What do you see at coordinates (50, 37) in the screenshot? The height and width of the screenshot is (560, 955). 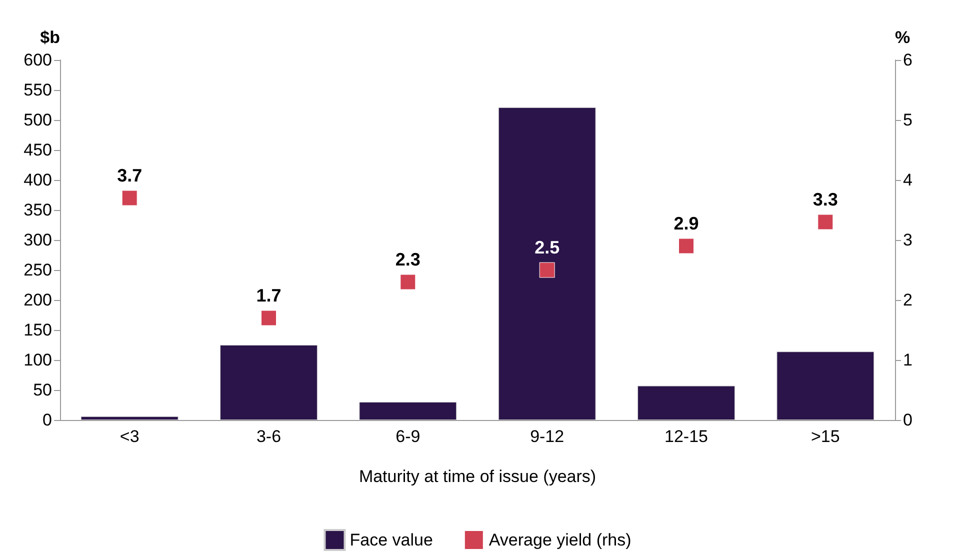 I see `y-axis-title: $b` at bounding box center [50, 37].